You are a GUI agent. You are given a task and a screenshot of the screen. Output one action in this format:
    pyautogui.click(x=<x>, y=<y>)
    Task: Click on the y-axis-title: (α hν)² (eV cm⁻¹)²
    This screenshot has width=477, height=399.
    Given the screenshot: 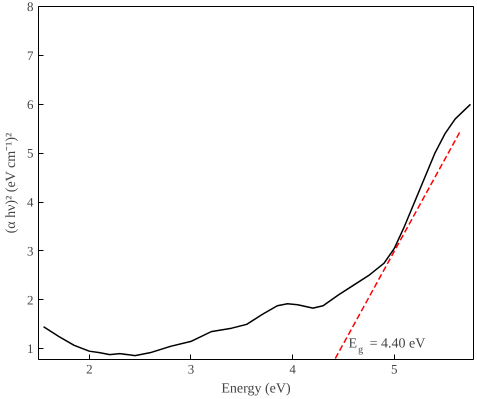 What is the action you would take?
    pyautogui.click(x=11, y=183)
    